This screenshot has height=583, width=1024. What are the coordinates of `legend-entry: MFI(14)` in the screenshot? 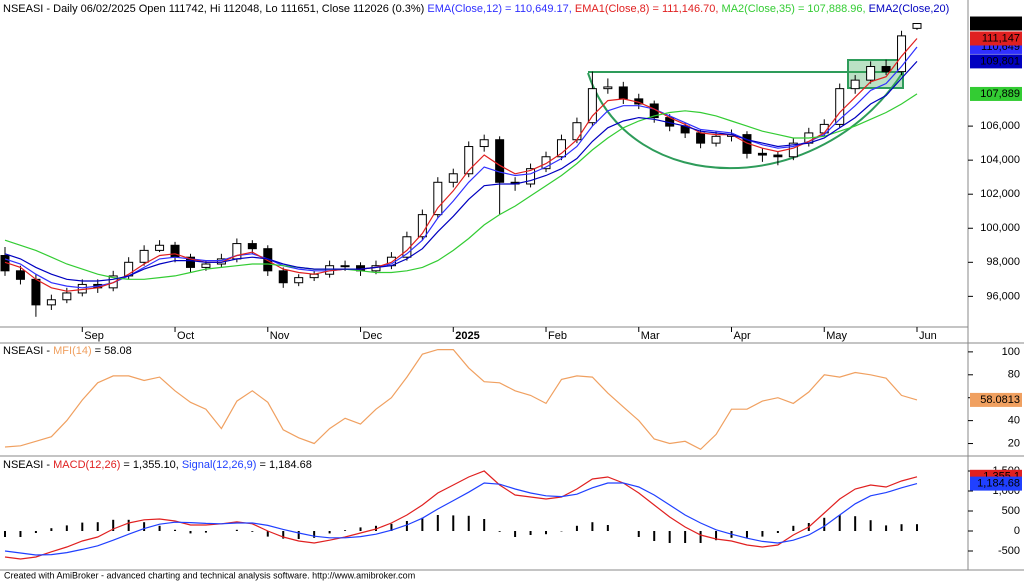 It's located at (72, 351).